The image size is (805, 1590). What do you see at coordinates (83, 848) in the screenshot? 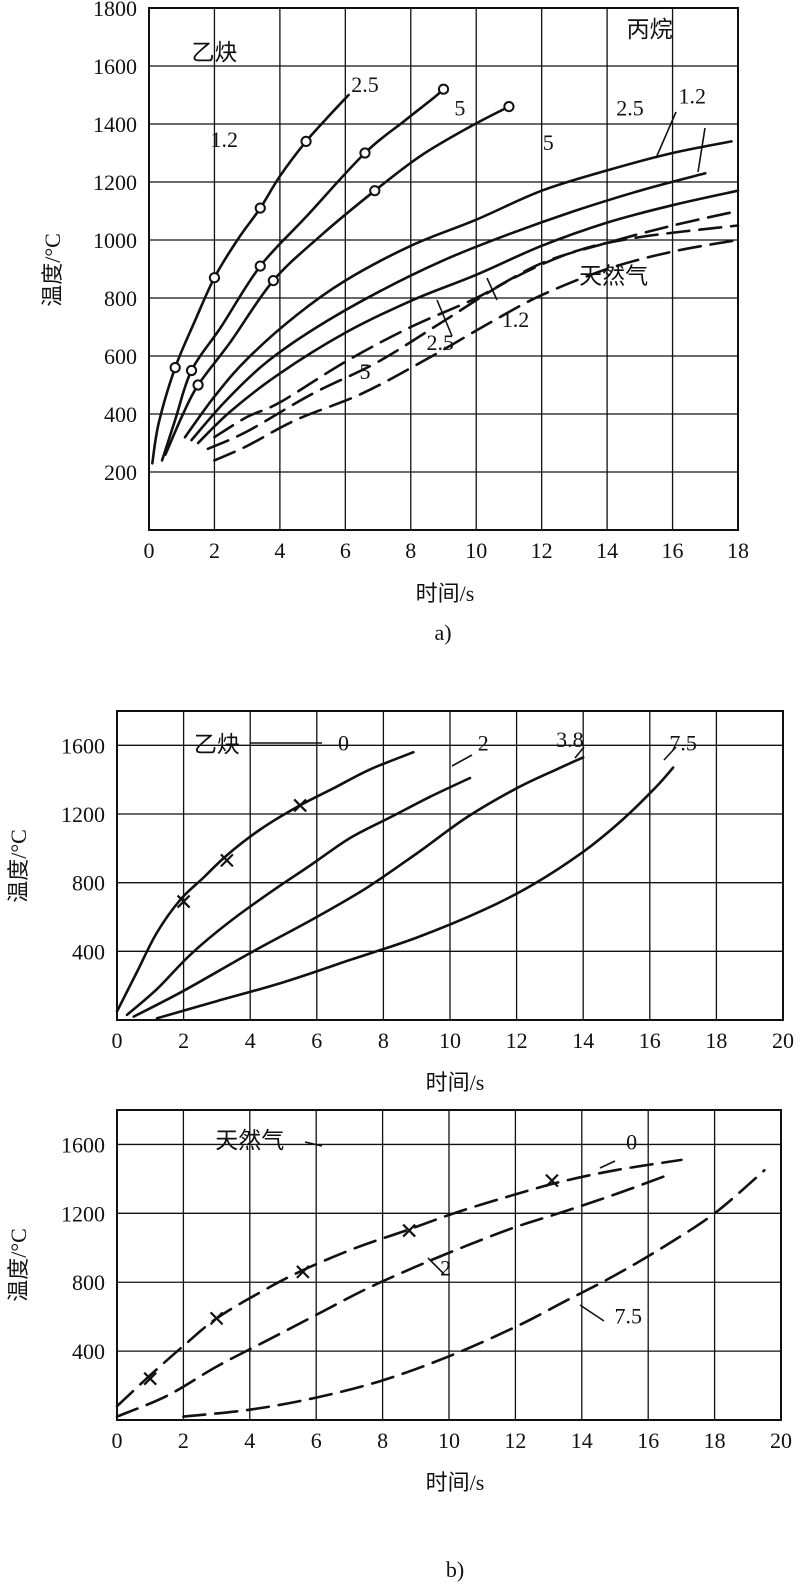
I see `chart-b1-y-ticks: 400 800 1200 1600` at bounding box center [83, 848].